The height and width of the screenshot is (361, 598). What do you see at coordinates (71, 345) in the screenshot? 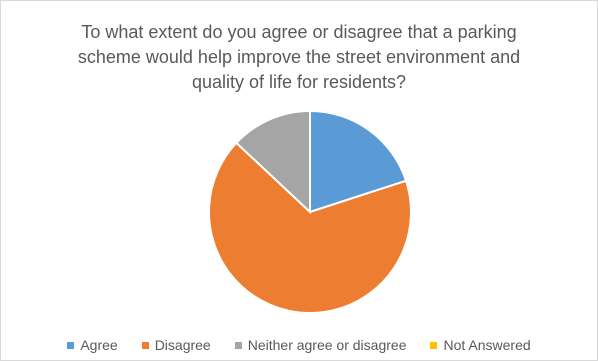
I see `legend-swatch-agree` at bounding box center [71, 345].